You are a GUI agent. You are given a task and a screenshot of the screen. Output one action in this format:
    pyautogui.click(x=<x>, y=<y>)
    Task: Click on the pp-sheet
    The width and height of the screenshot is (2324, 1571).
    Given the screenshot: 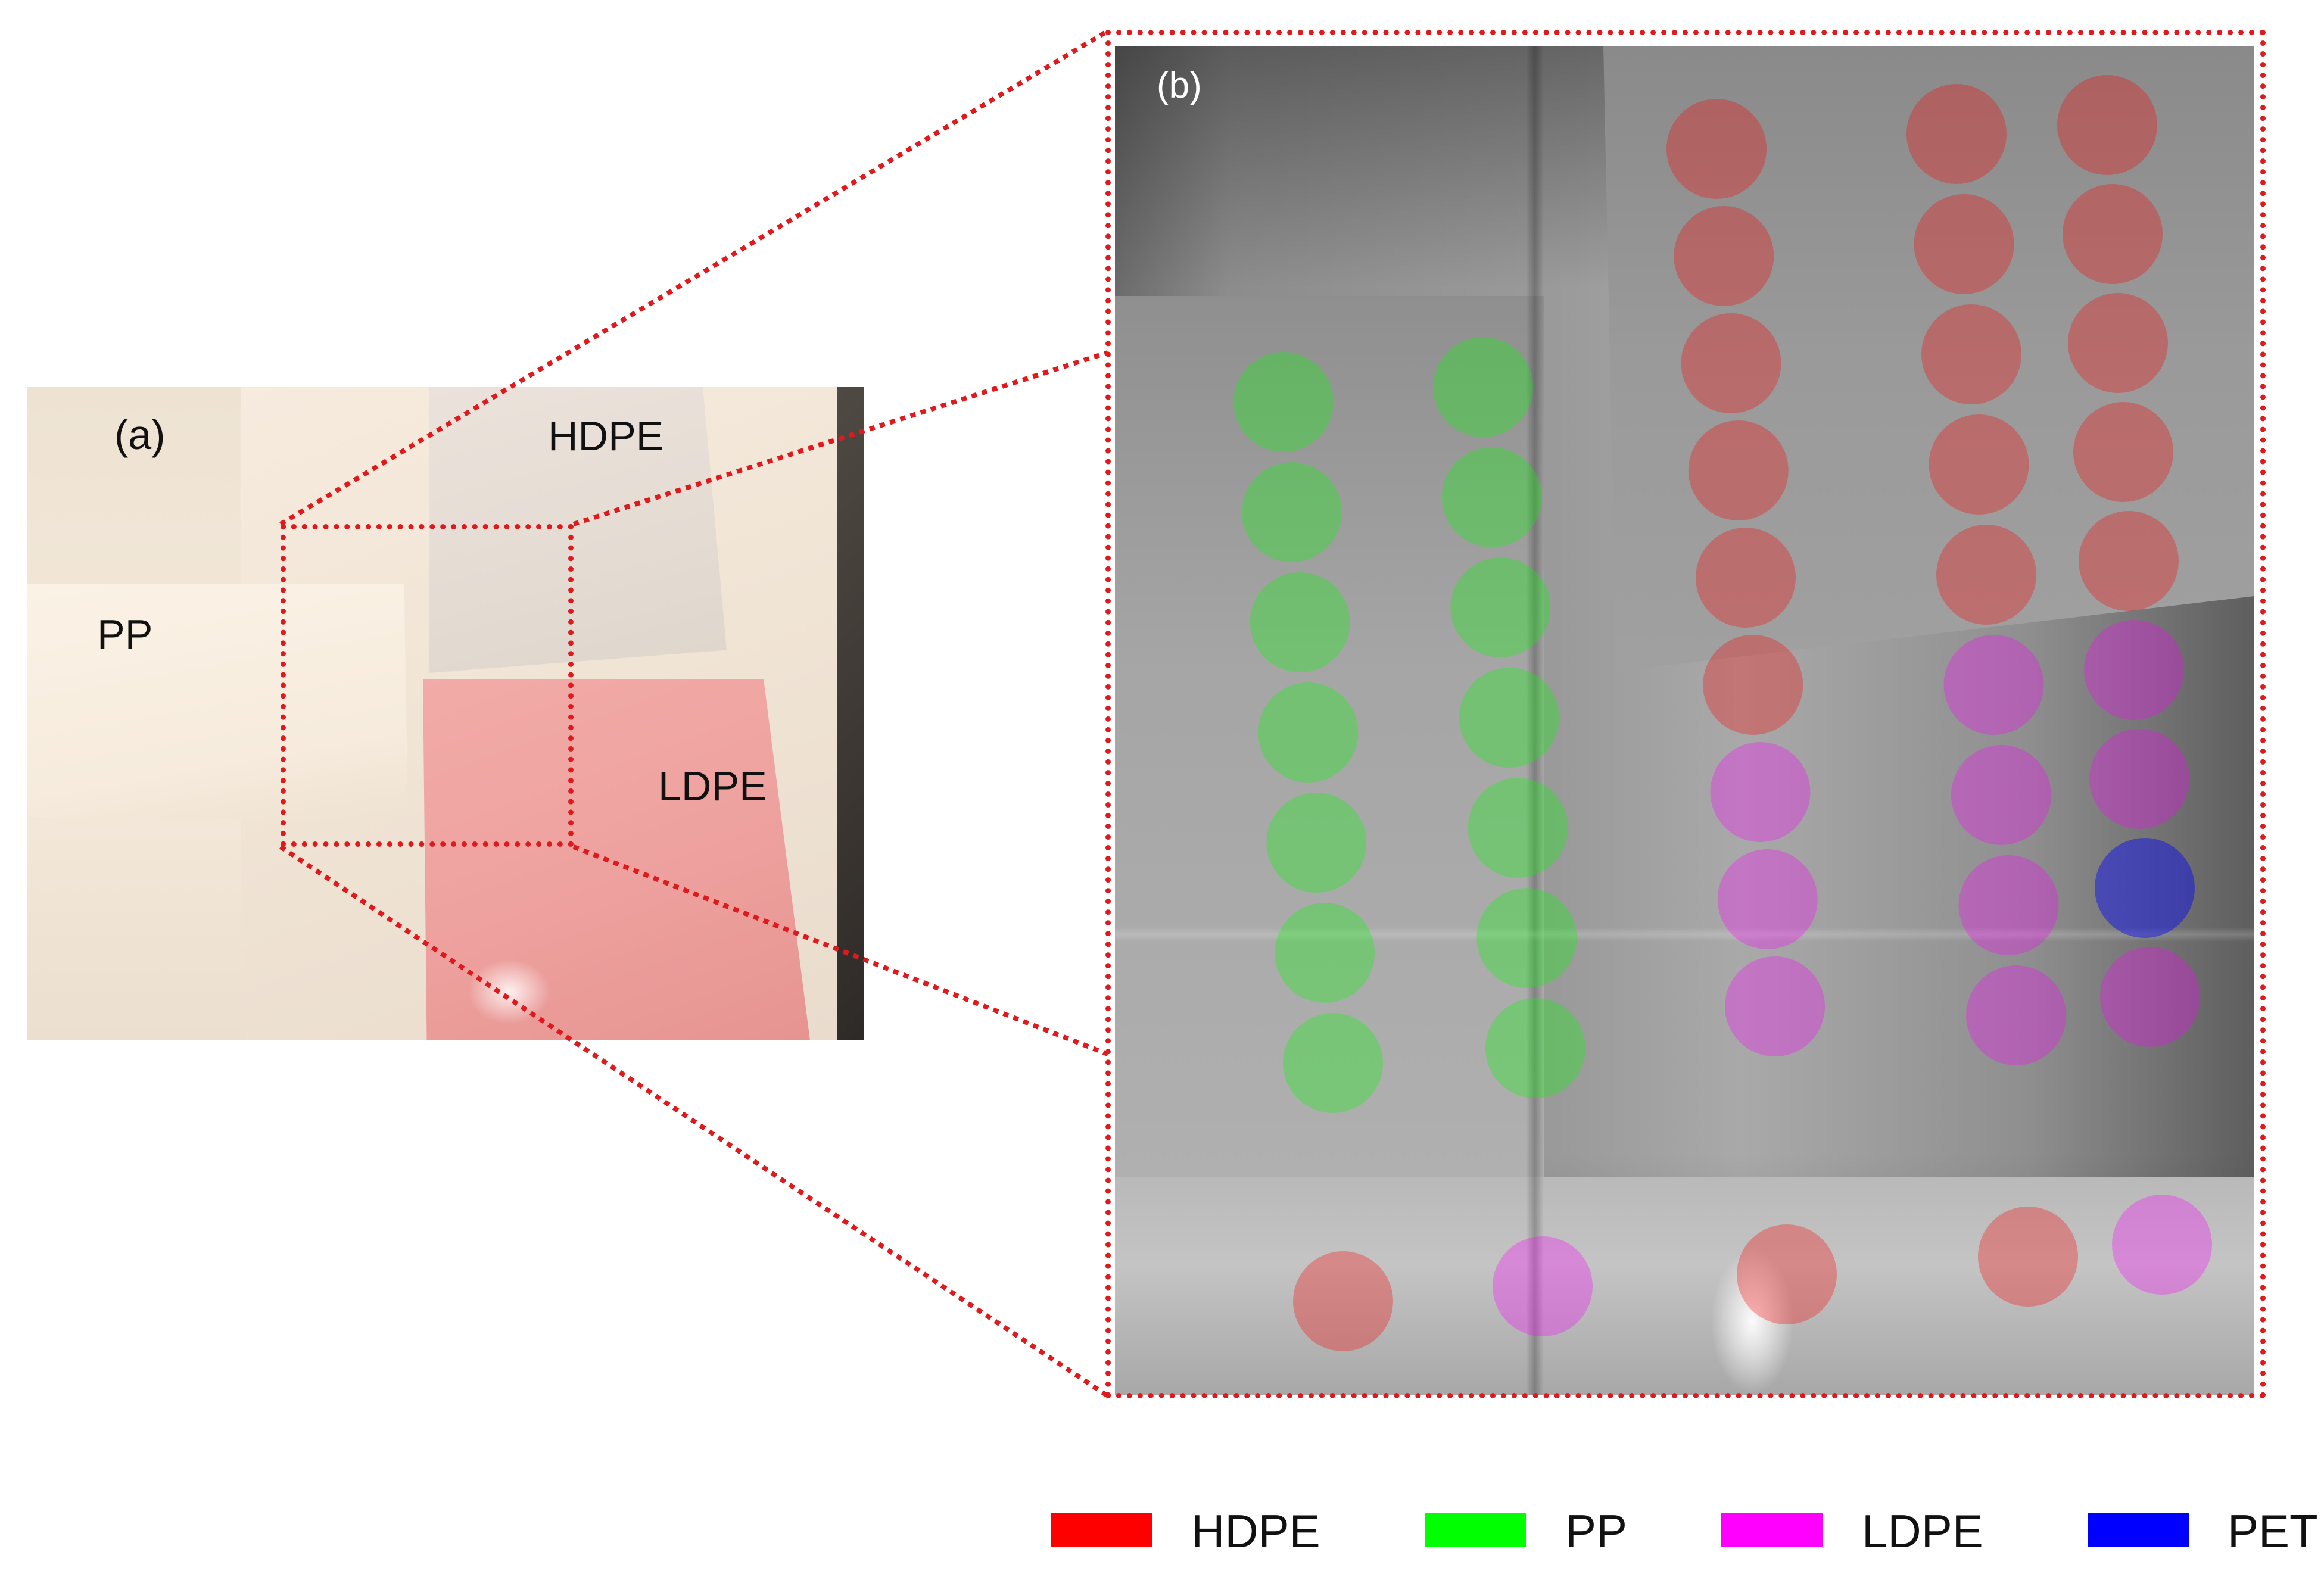 What is the action you would take?
    pyautogui.click(x=217, y=703)
    